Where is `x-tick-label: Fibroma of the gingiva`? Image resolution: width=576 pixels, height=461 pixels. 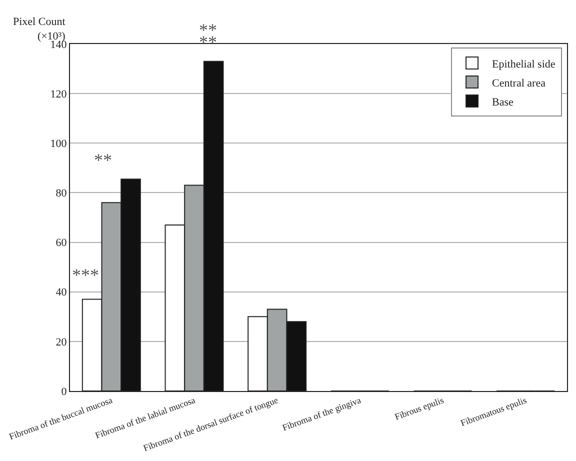 x-tick-label: Fibroma of the gingiva is located at coordinates (321, 414).